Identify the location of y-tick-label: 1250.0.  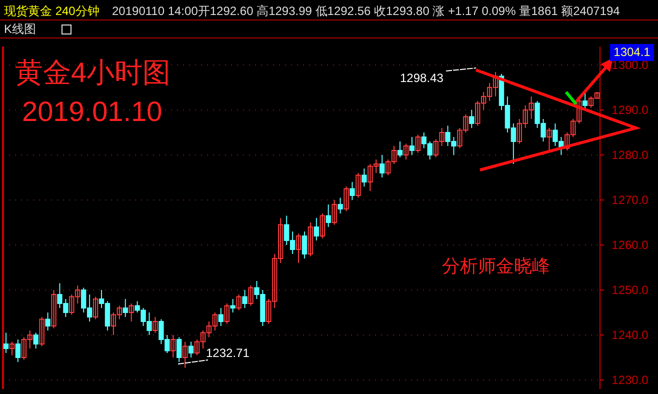
(630, 289).